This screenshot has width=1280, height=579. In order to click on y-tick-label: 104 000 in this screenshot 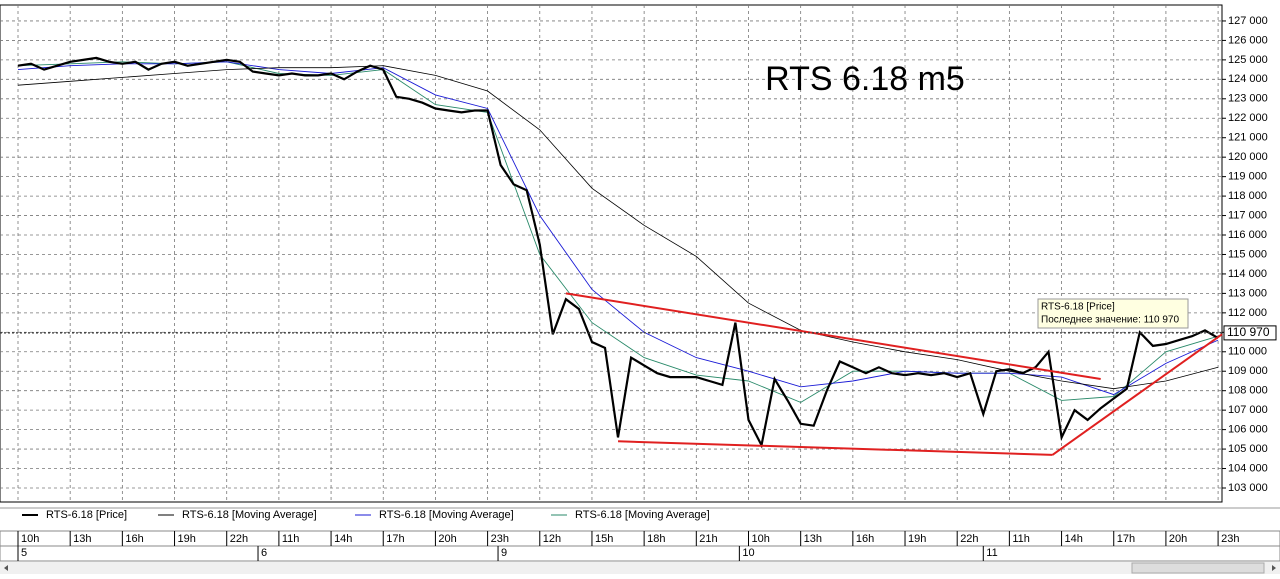, I will do `click(1248, 468)`.